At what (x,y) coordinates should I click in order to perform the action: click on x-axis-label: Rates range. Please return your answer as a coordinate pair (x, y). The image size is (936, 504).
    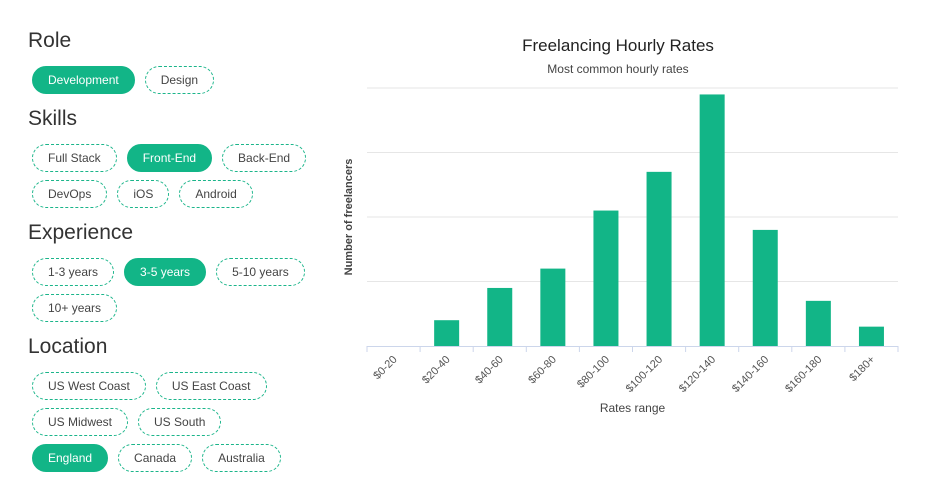
    Looking at the image, I should click on (633, 408).